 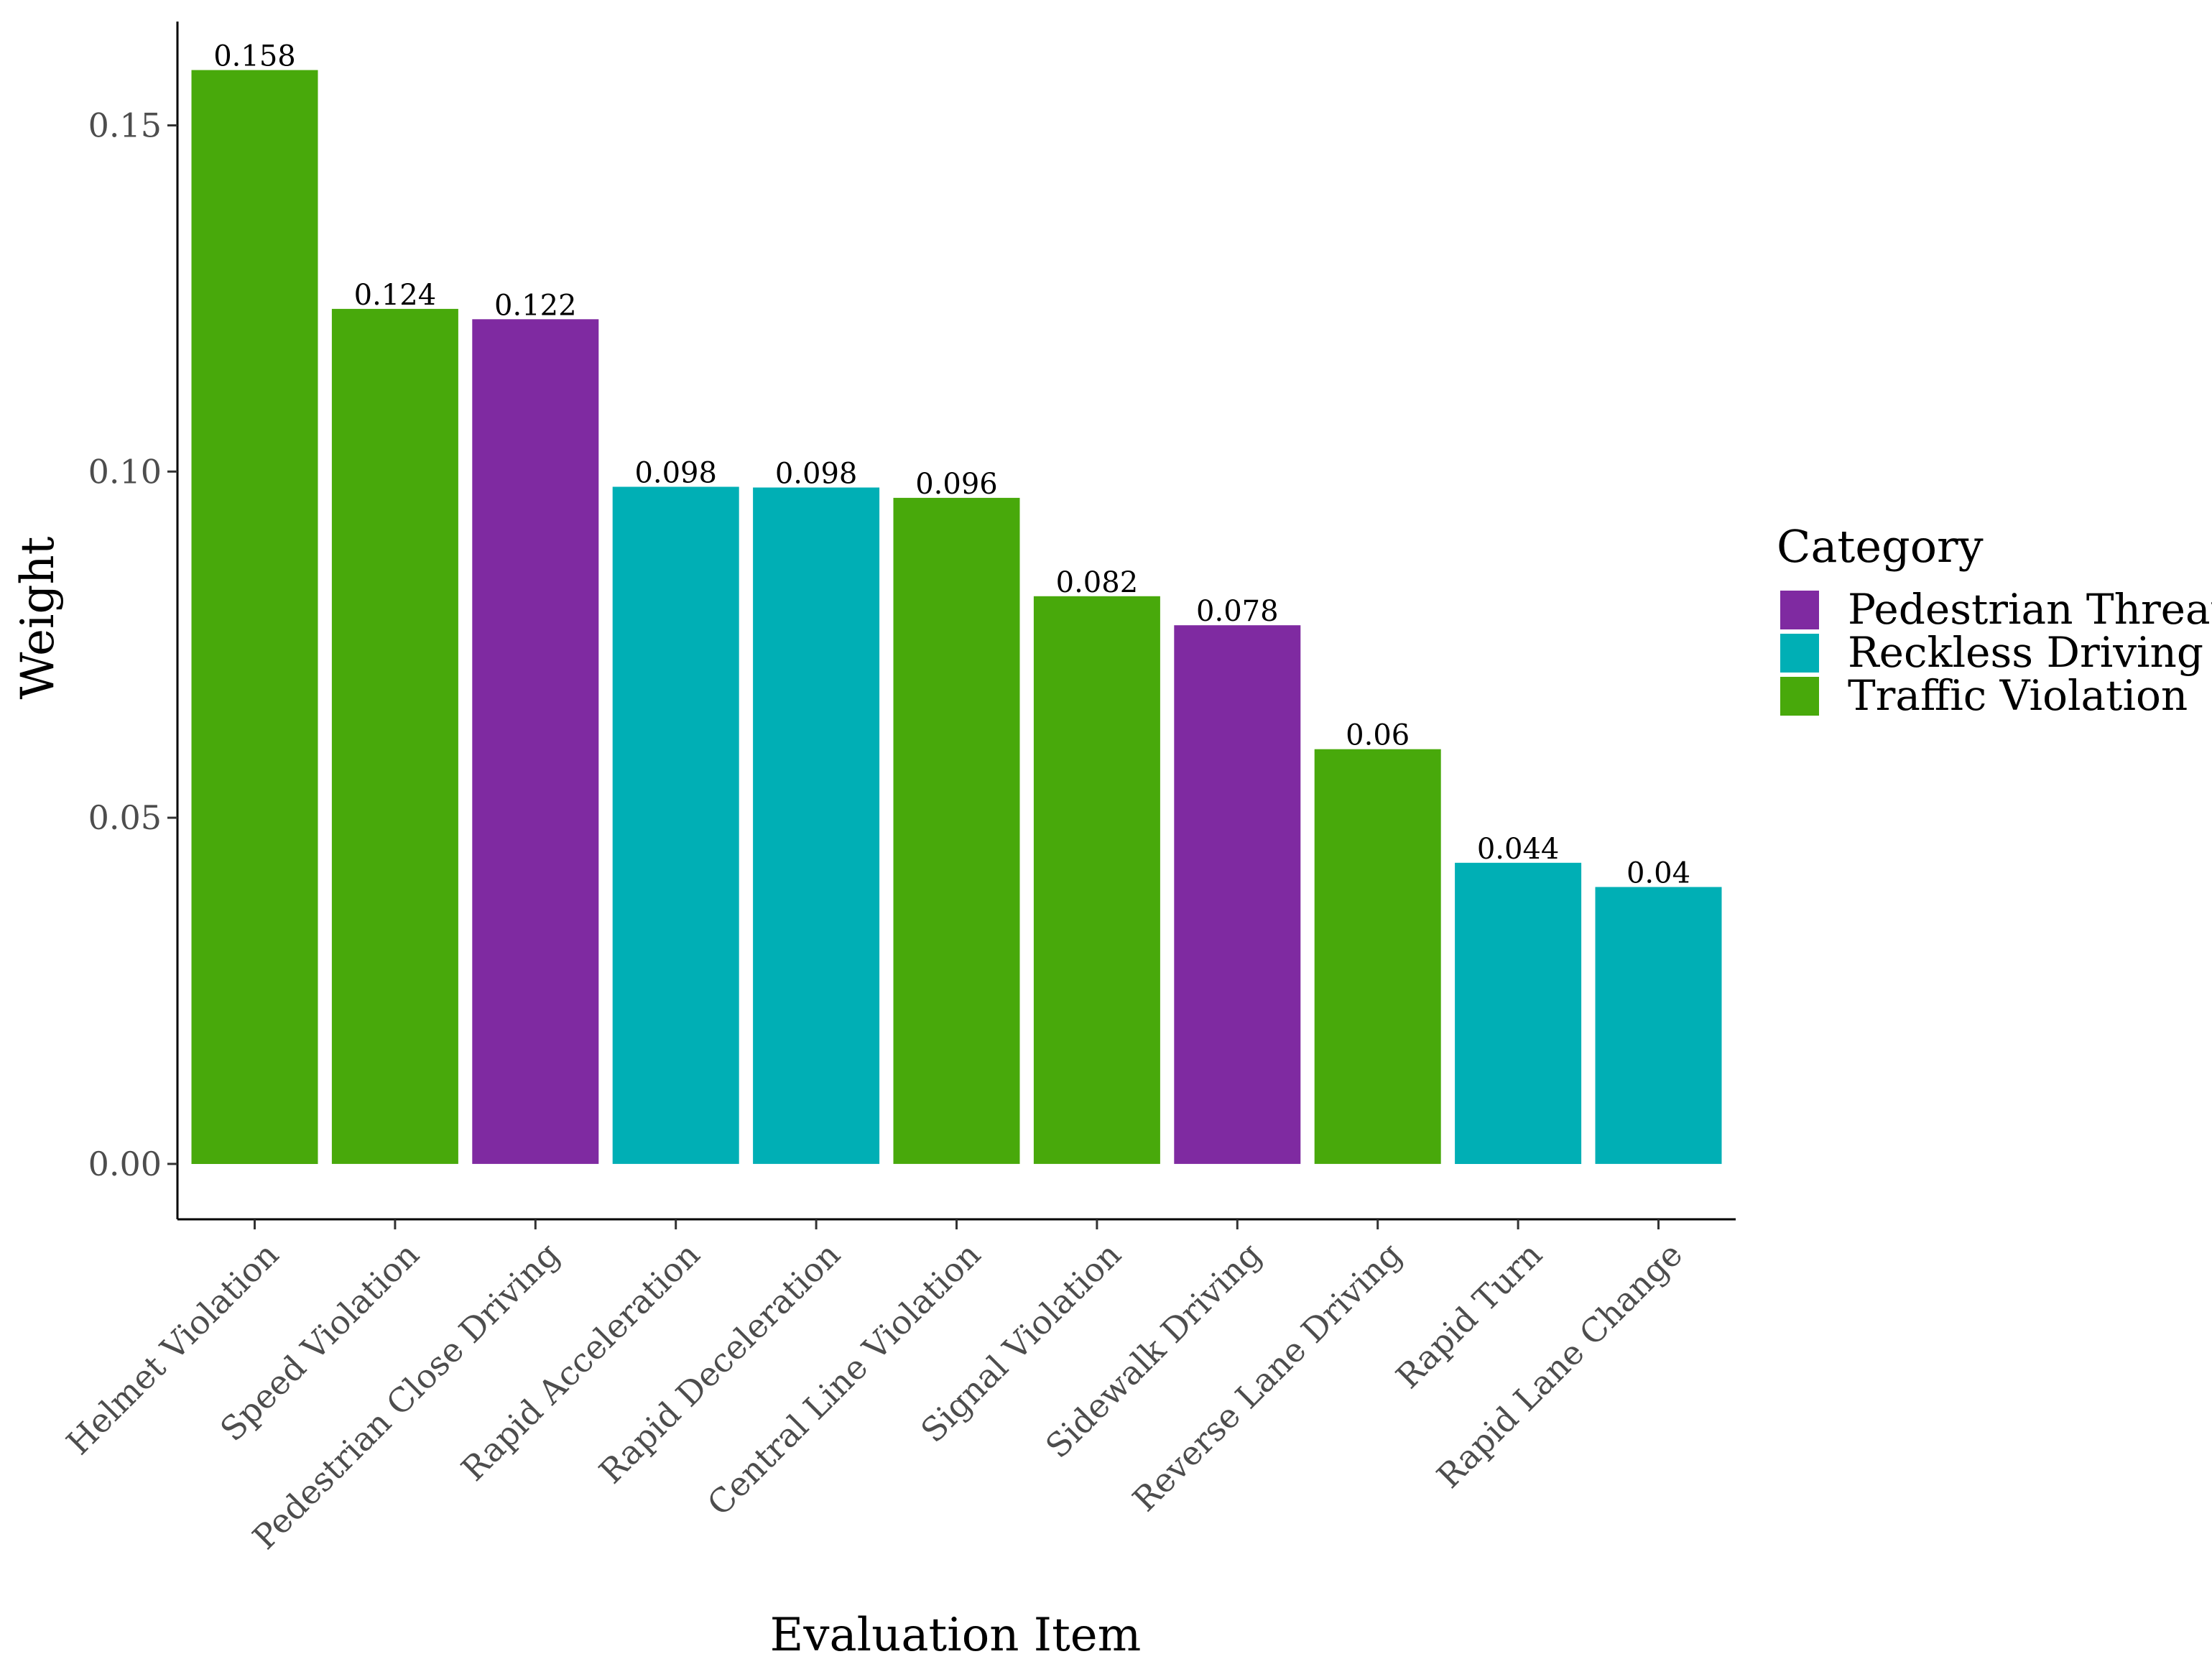 I want to click on bar-rapid-deceleration, so click(x=816, y=826).